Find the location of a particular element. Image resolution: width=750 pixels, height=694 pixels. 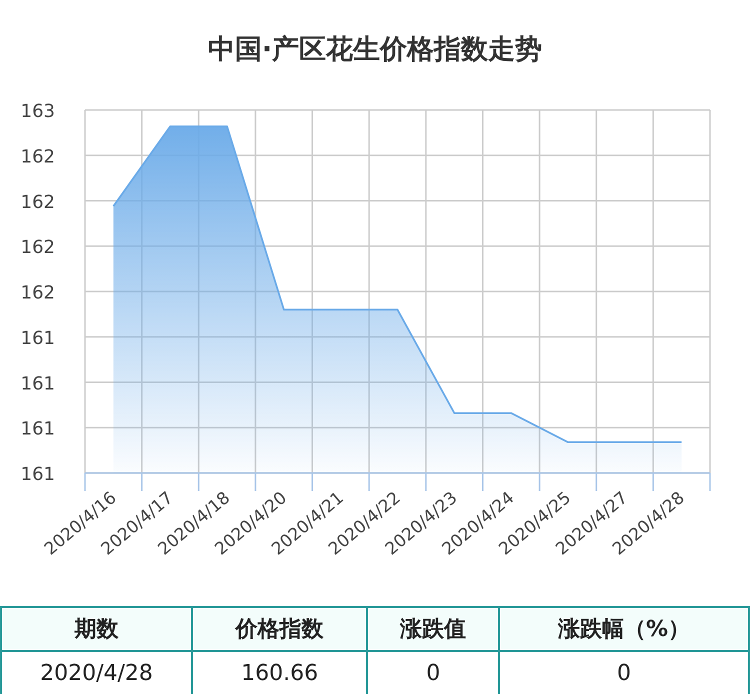

text: 涨跌幅（%） is located at coordinates (624, 629).